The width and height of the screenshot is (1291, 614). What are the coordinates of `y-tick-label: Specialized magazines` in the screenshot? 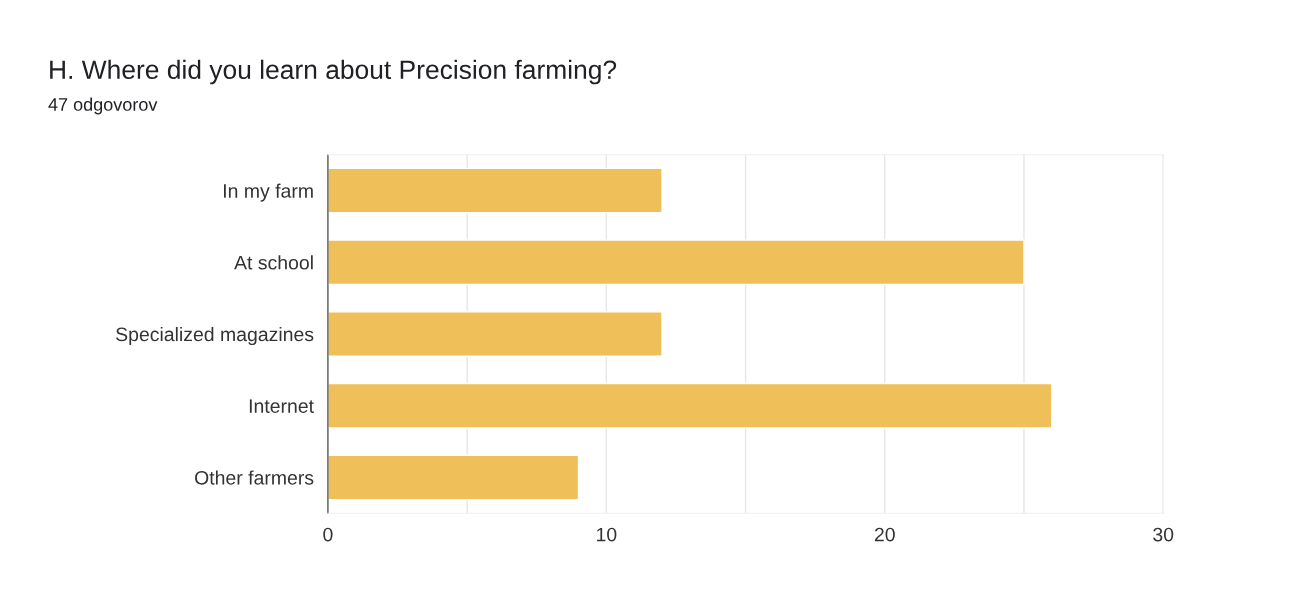 It's located at (215, 336).